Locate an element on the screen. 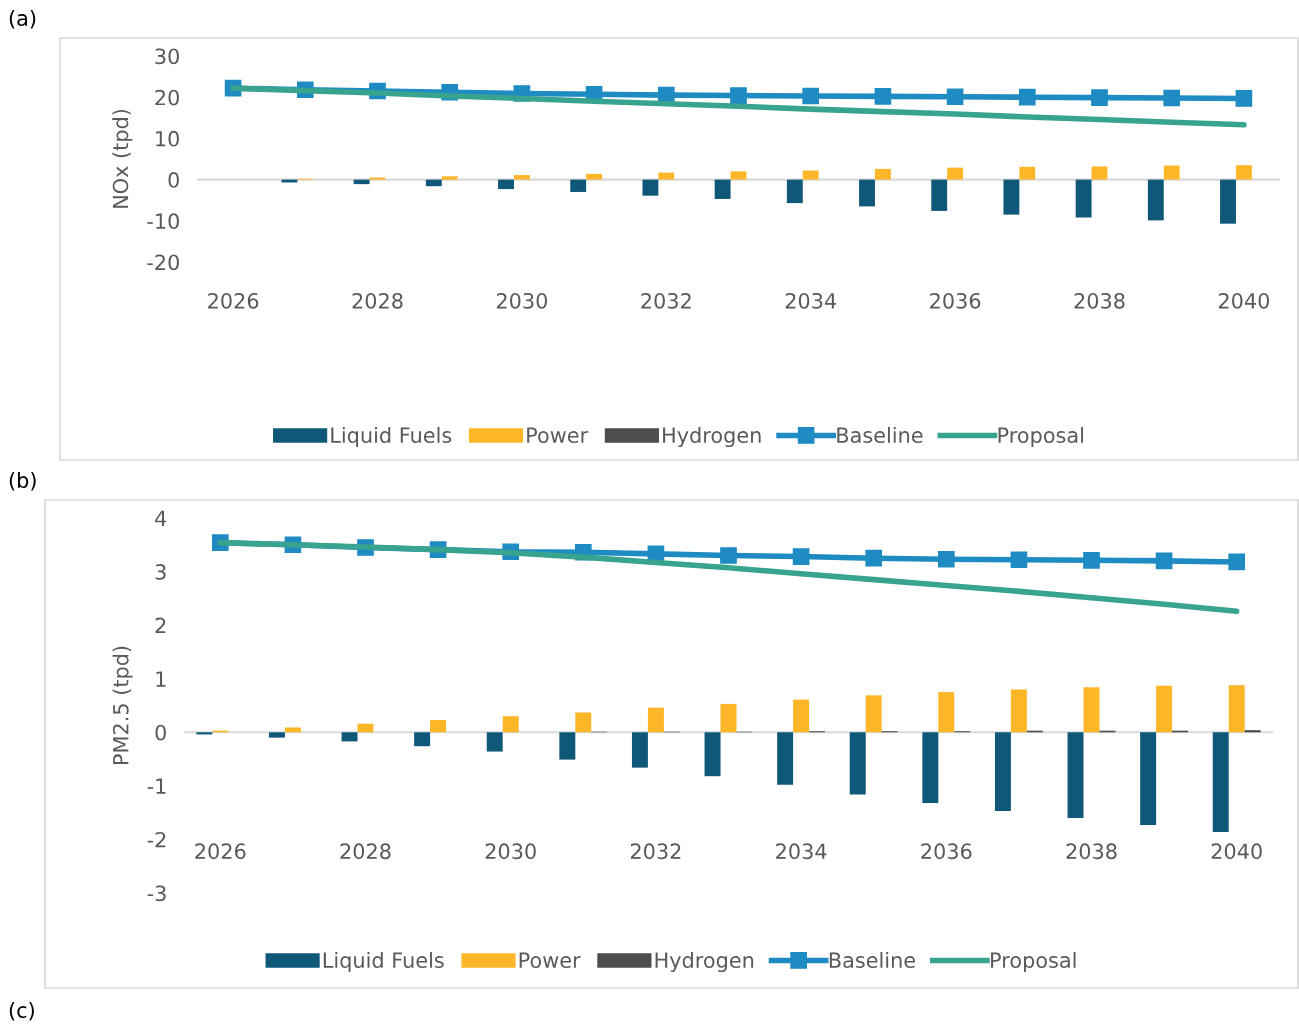 The width and height of the screenshot is (1299, 1030). y-tick-label: 1 is located at coordinates (161, 679).